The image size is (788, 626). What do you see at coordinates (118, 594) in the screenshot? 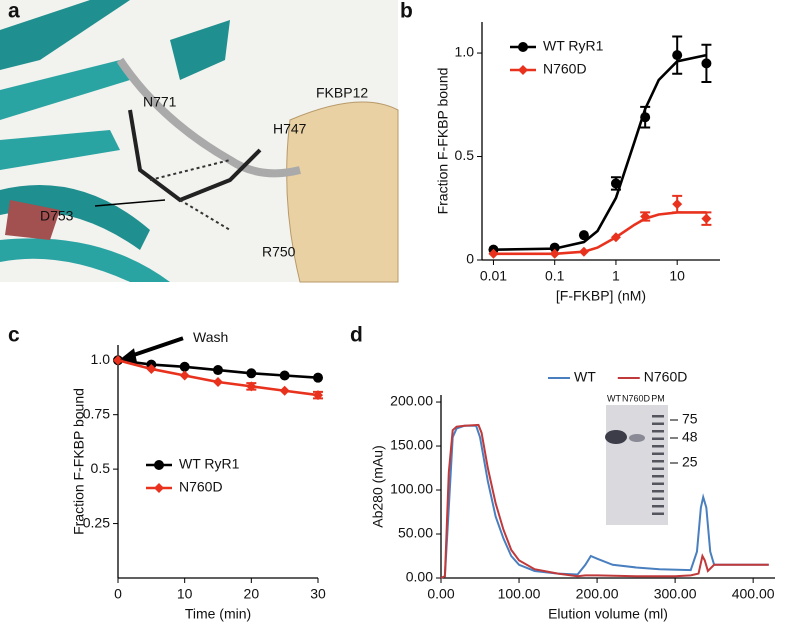
I see `x-tick-label: 0` at bounding box center [118, 594].